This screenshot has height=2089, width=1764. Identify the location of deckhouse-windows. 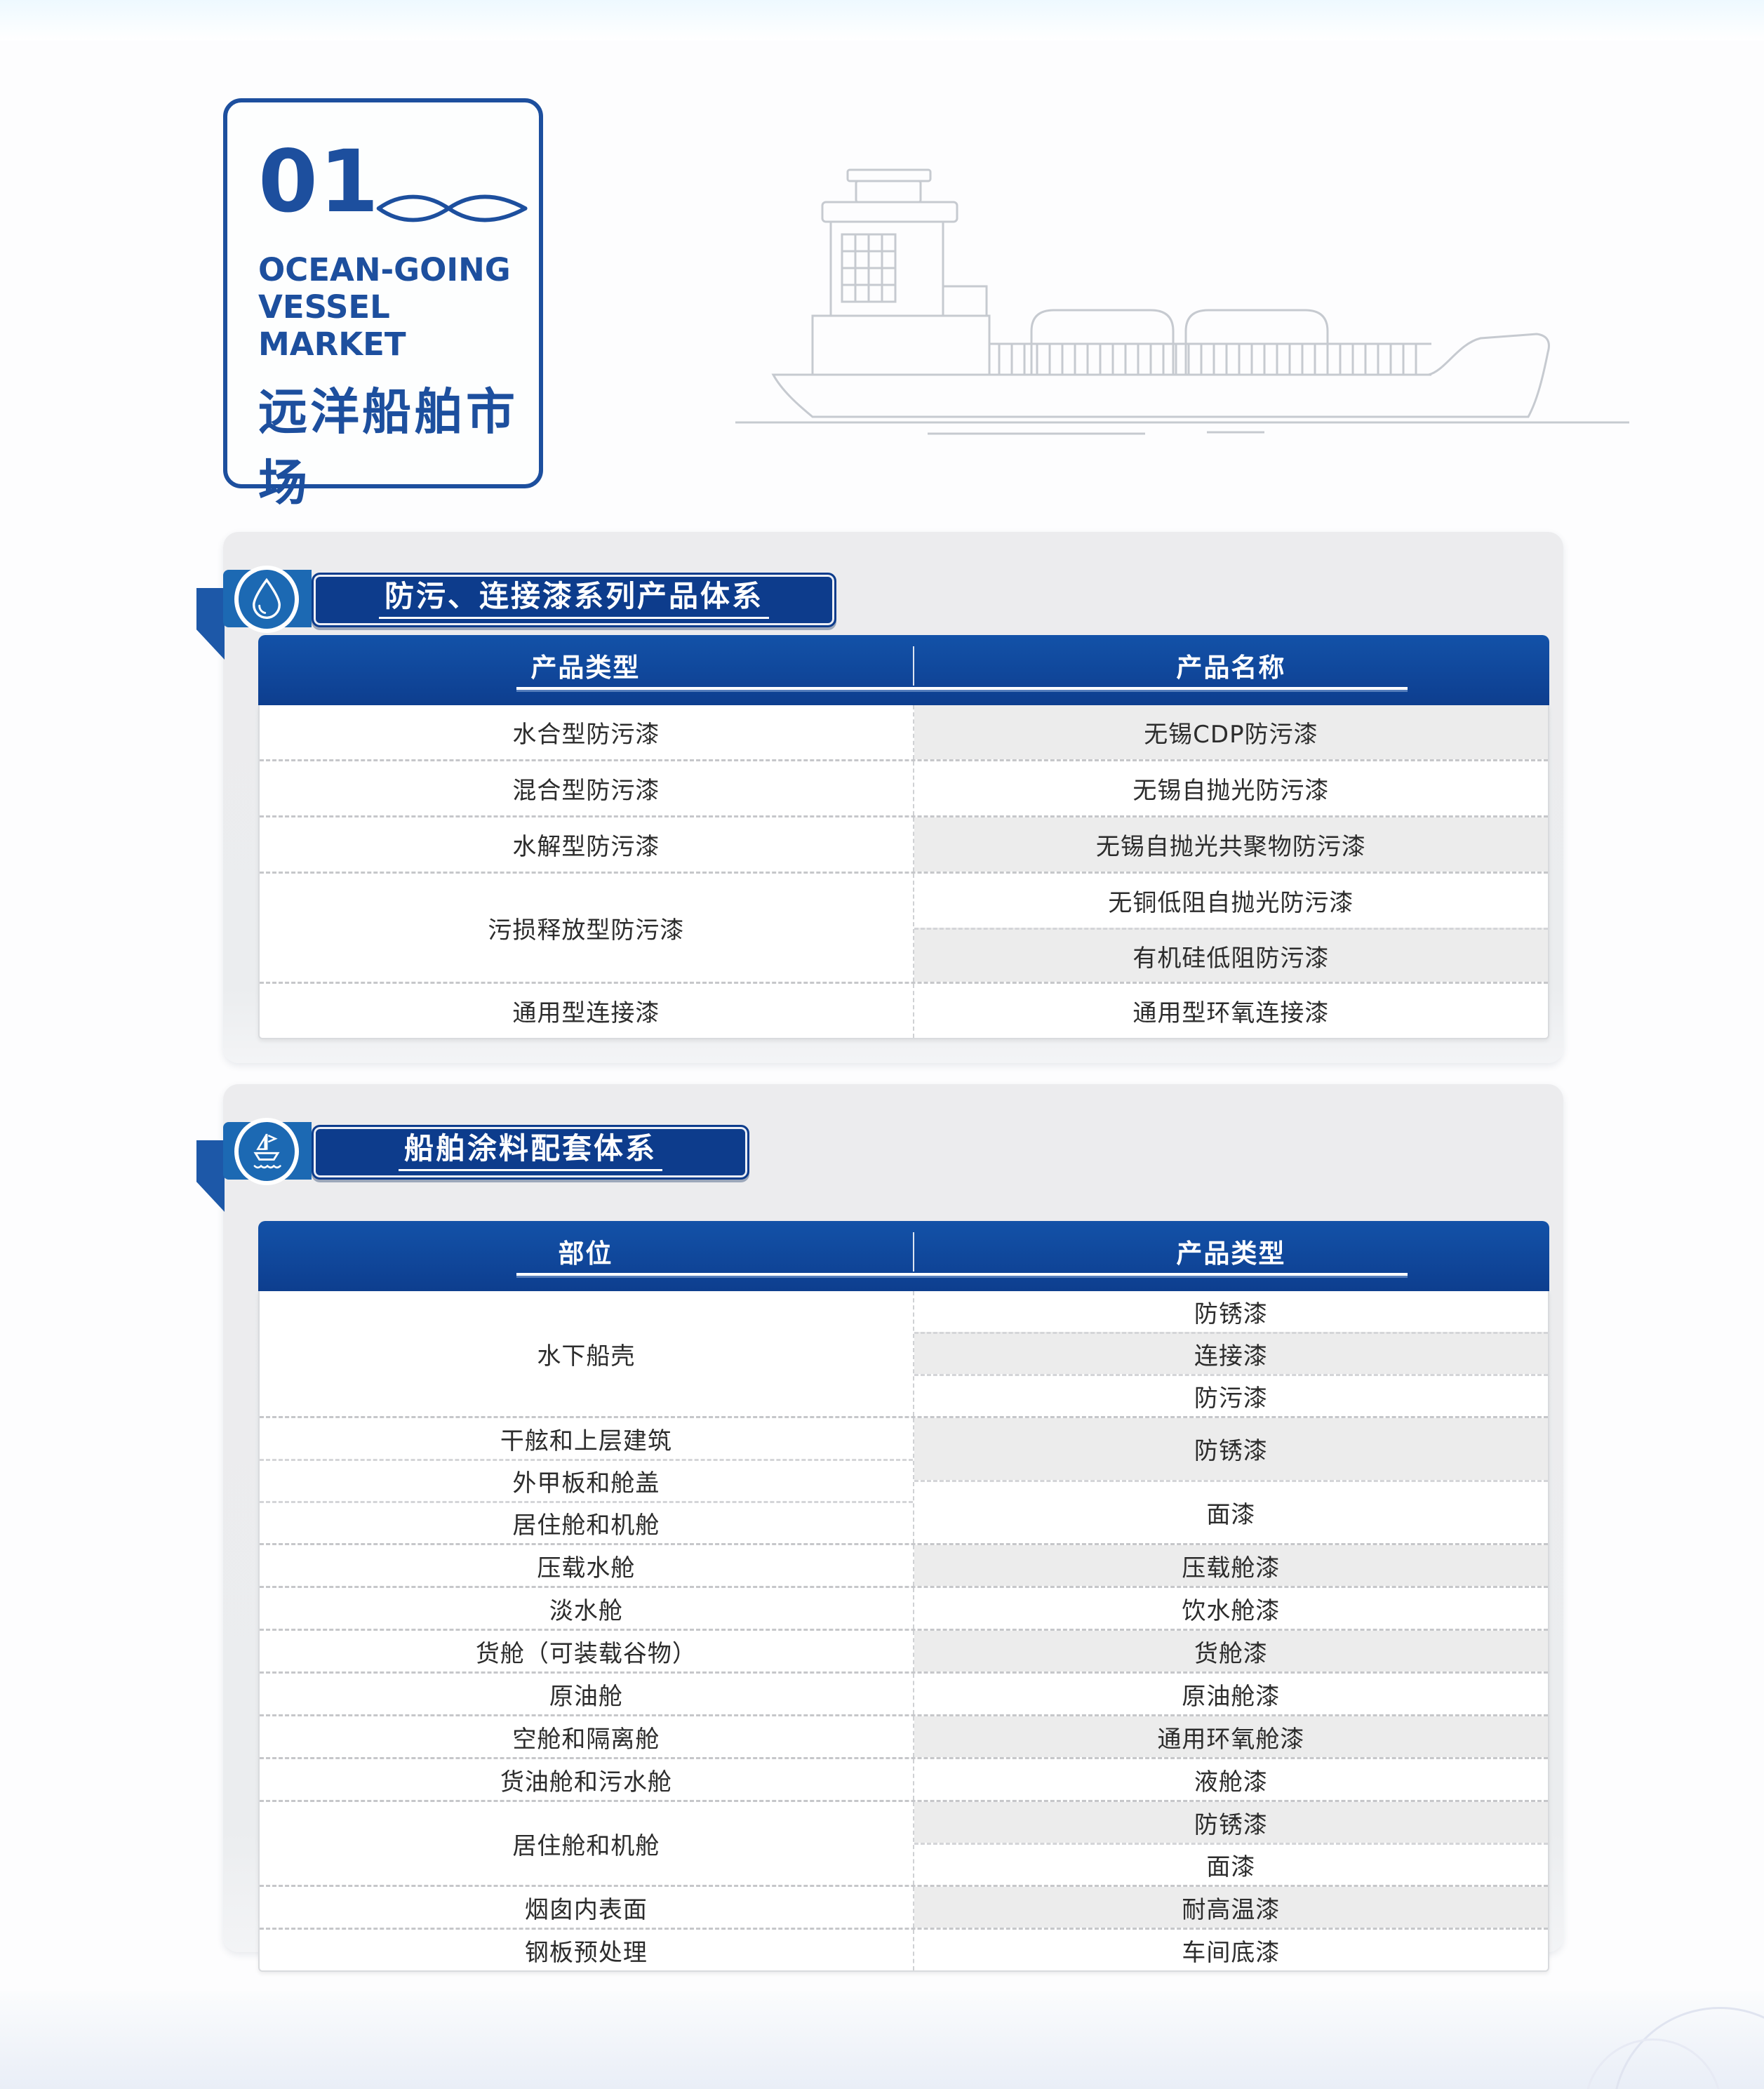
(869, 268).